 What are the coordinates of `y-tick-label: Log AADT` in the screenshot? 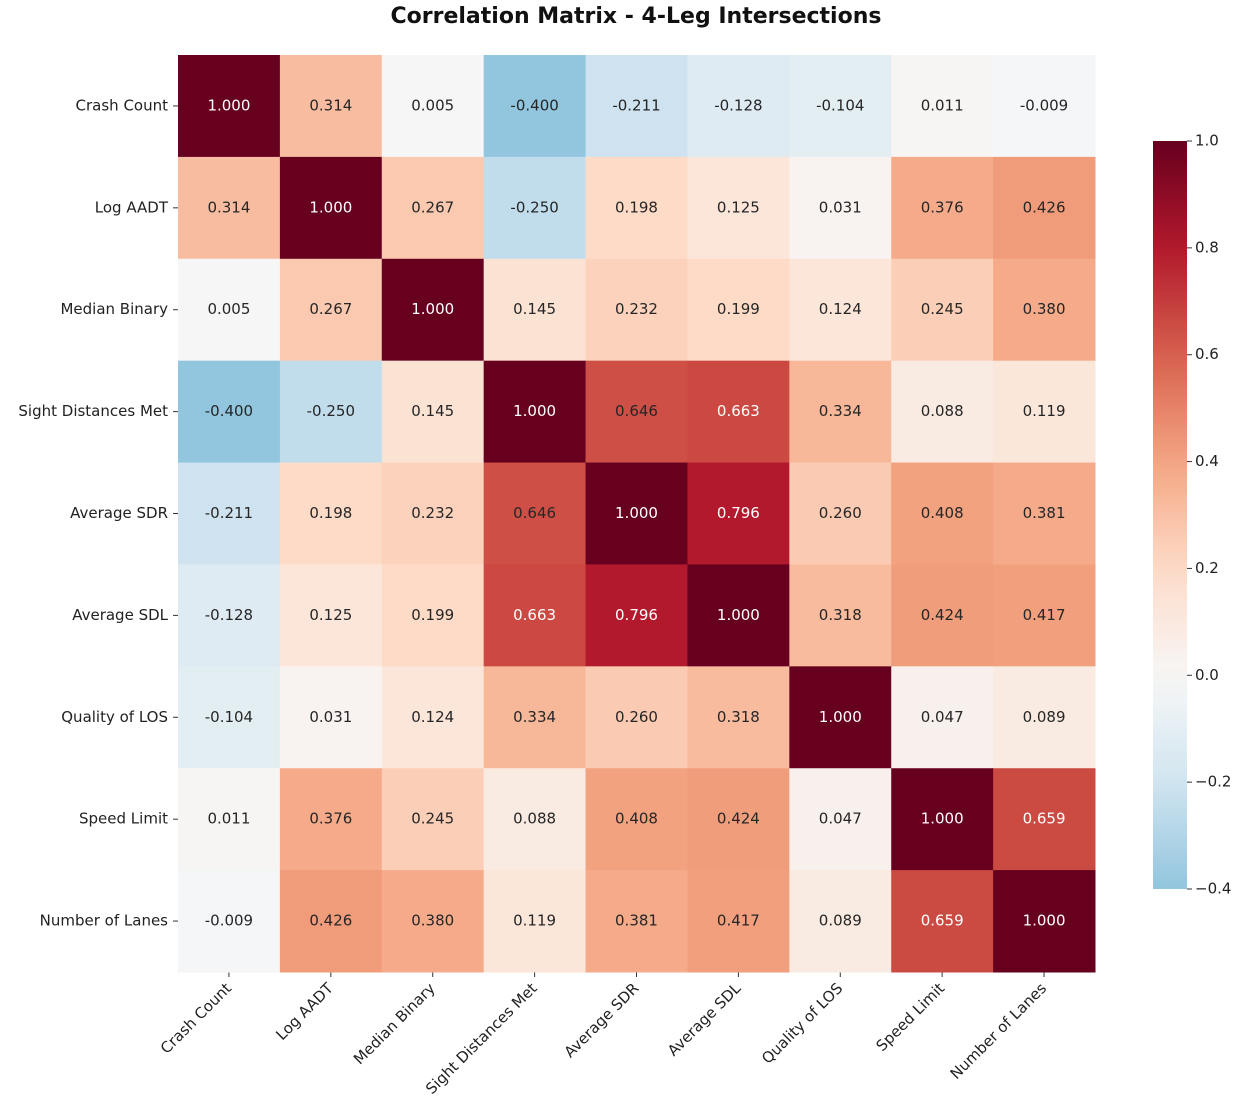 It's located at (132, 207).